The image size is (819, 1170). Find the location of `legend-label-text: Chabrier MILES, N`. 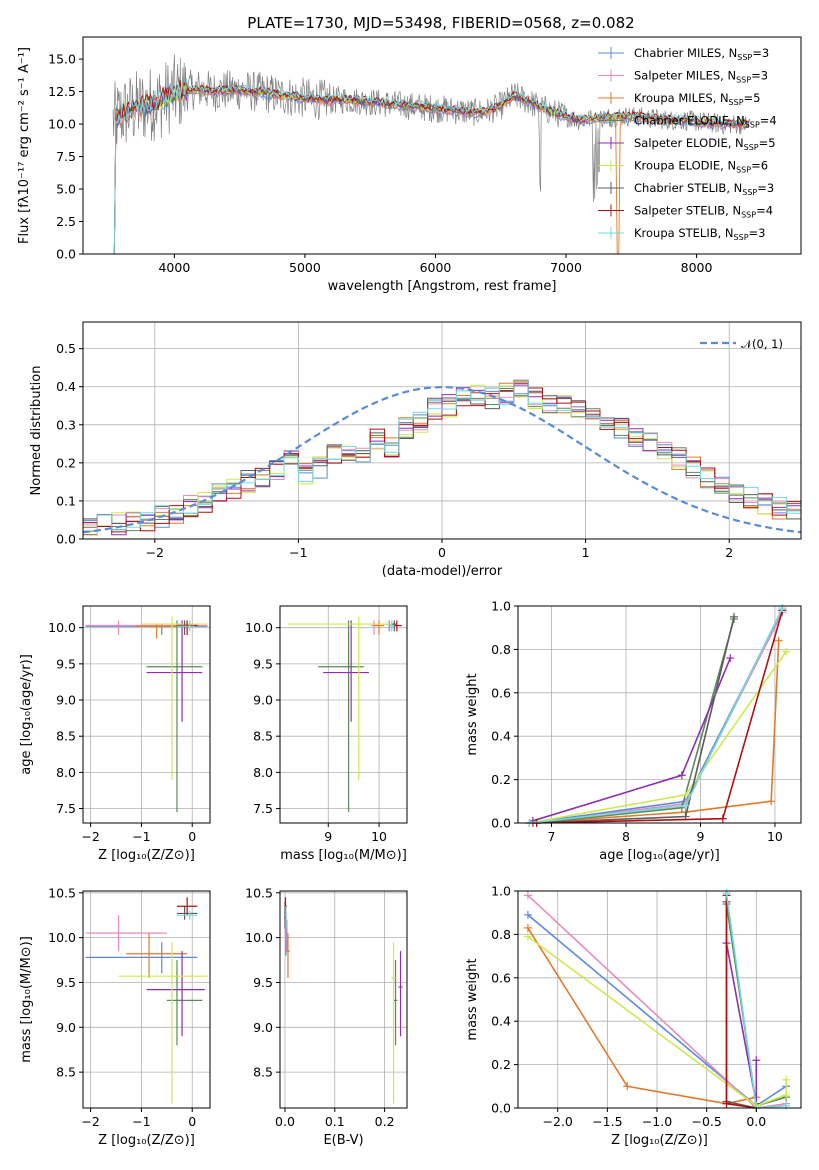

legend-label-text: Chabrier MILES, N is located at coordinates (685, 53).